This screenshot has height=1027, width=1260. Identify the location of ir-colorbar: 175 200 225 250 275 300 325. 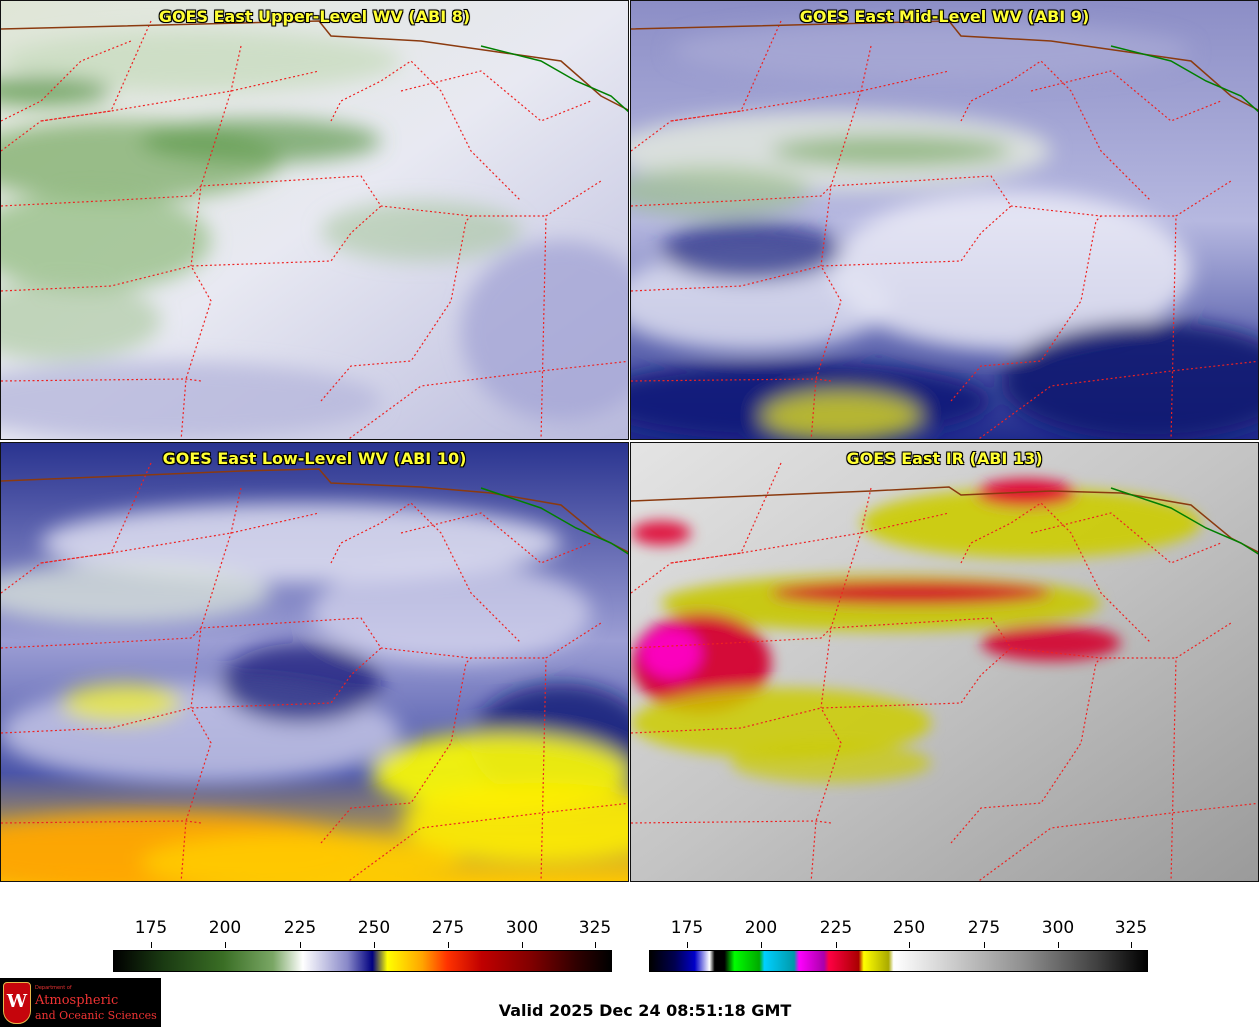
(898, 945).